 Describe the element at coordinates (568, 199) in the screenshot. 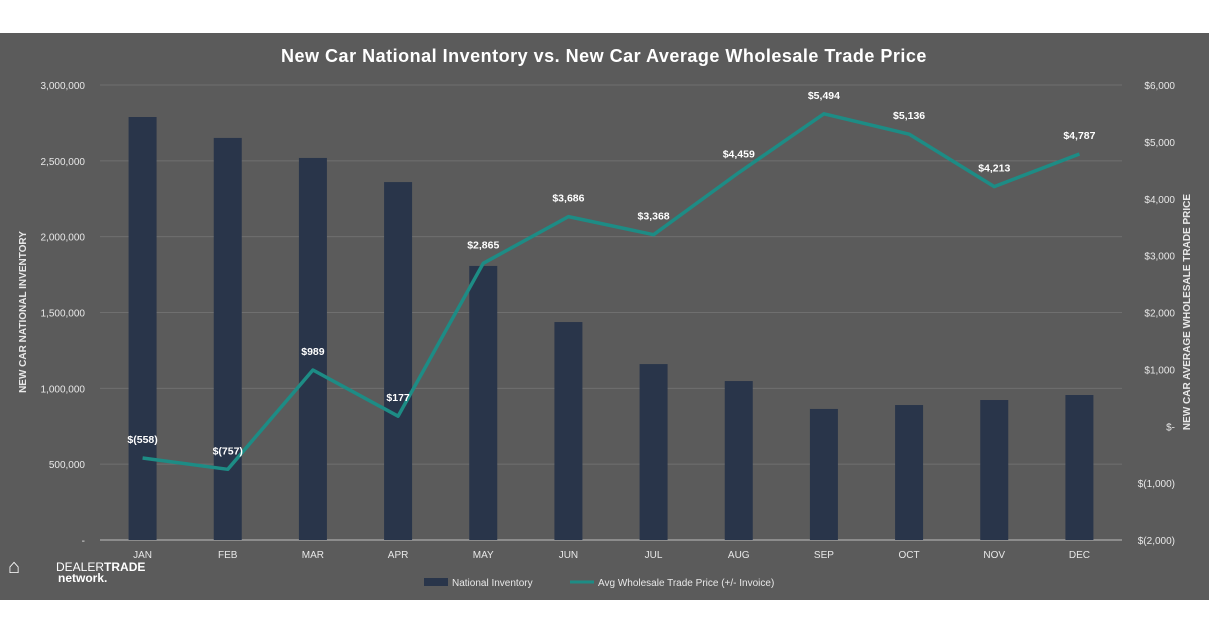

I see `data-label: $3,686` at that location.